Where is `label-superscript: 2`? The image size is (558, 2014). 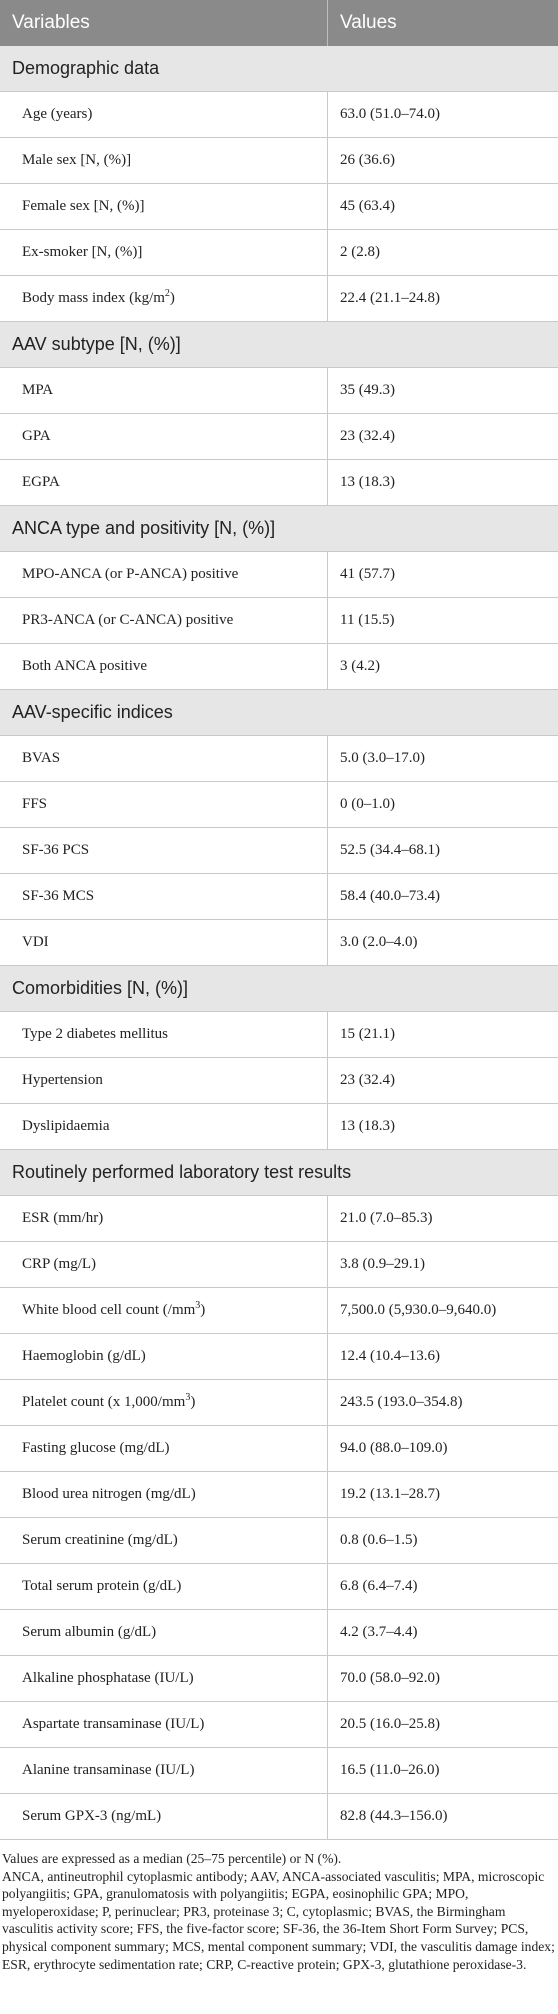 label-superscript: 2 is located at coordinates (167, 293).